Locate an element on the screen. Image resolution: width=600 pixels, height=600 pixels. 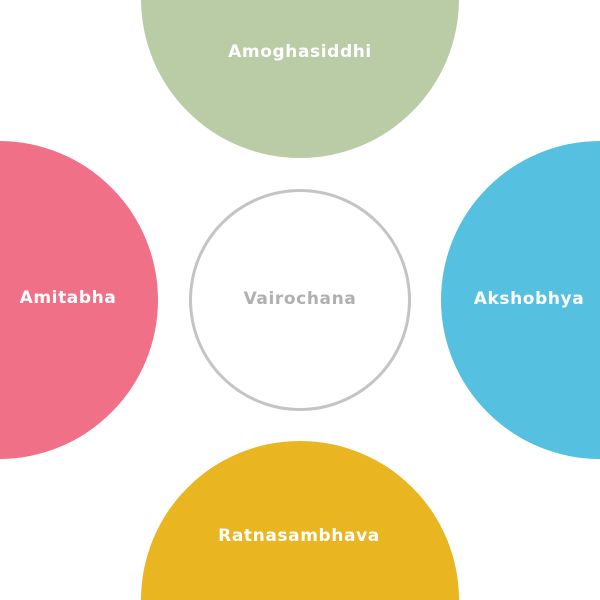
ratnasambhava-label: Ratnasambhava is located at coordinates (299, 536).